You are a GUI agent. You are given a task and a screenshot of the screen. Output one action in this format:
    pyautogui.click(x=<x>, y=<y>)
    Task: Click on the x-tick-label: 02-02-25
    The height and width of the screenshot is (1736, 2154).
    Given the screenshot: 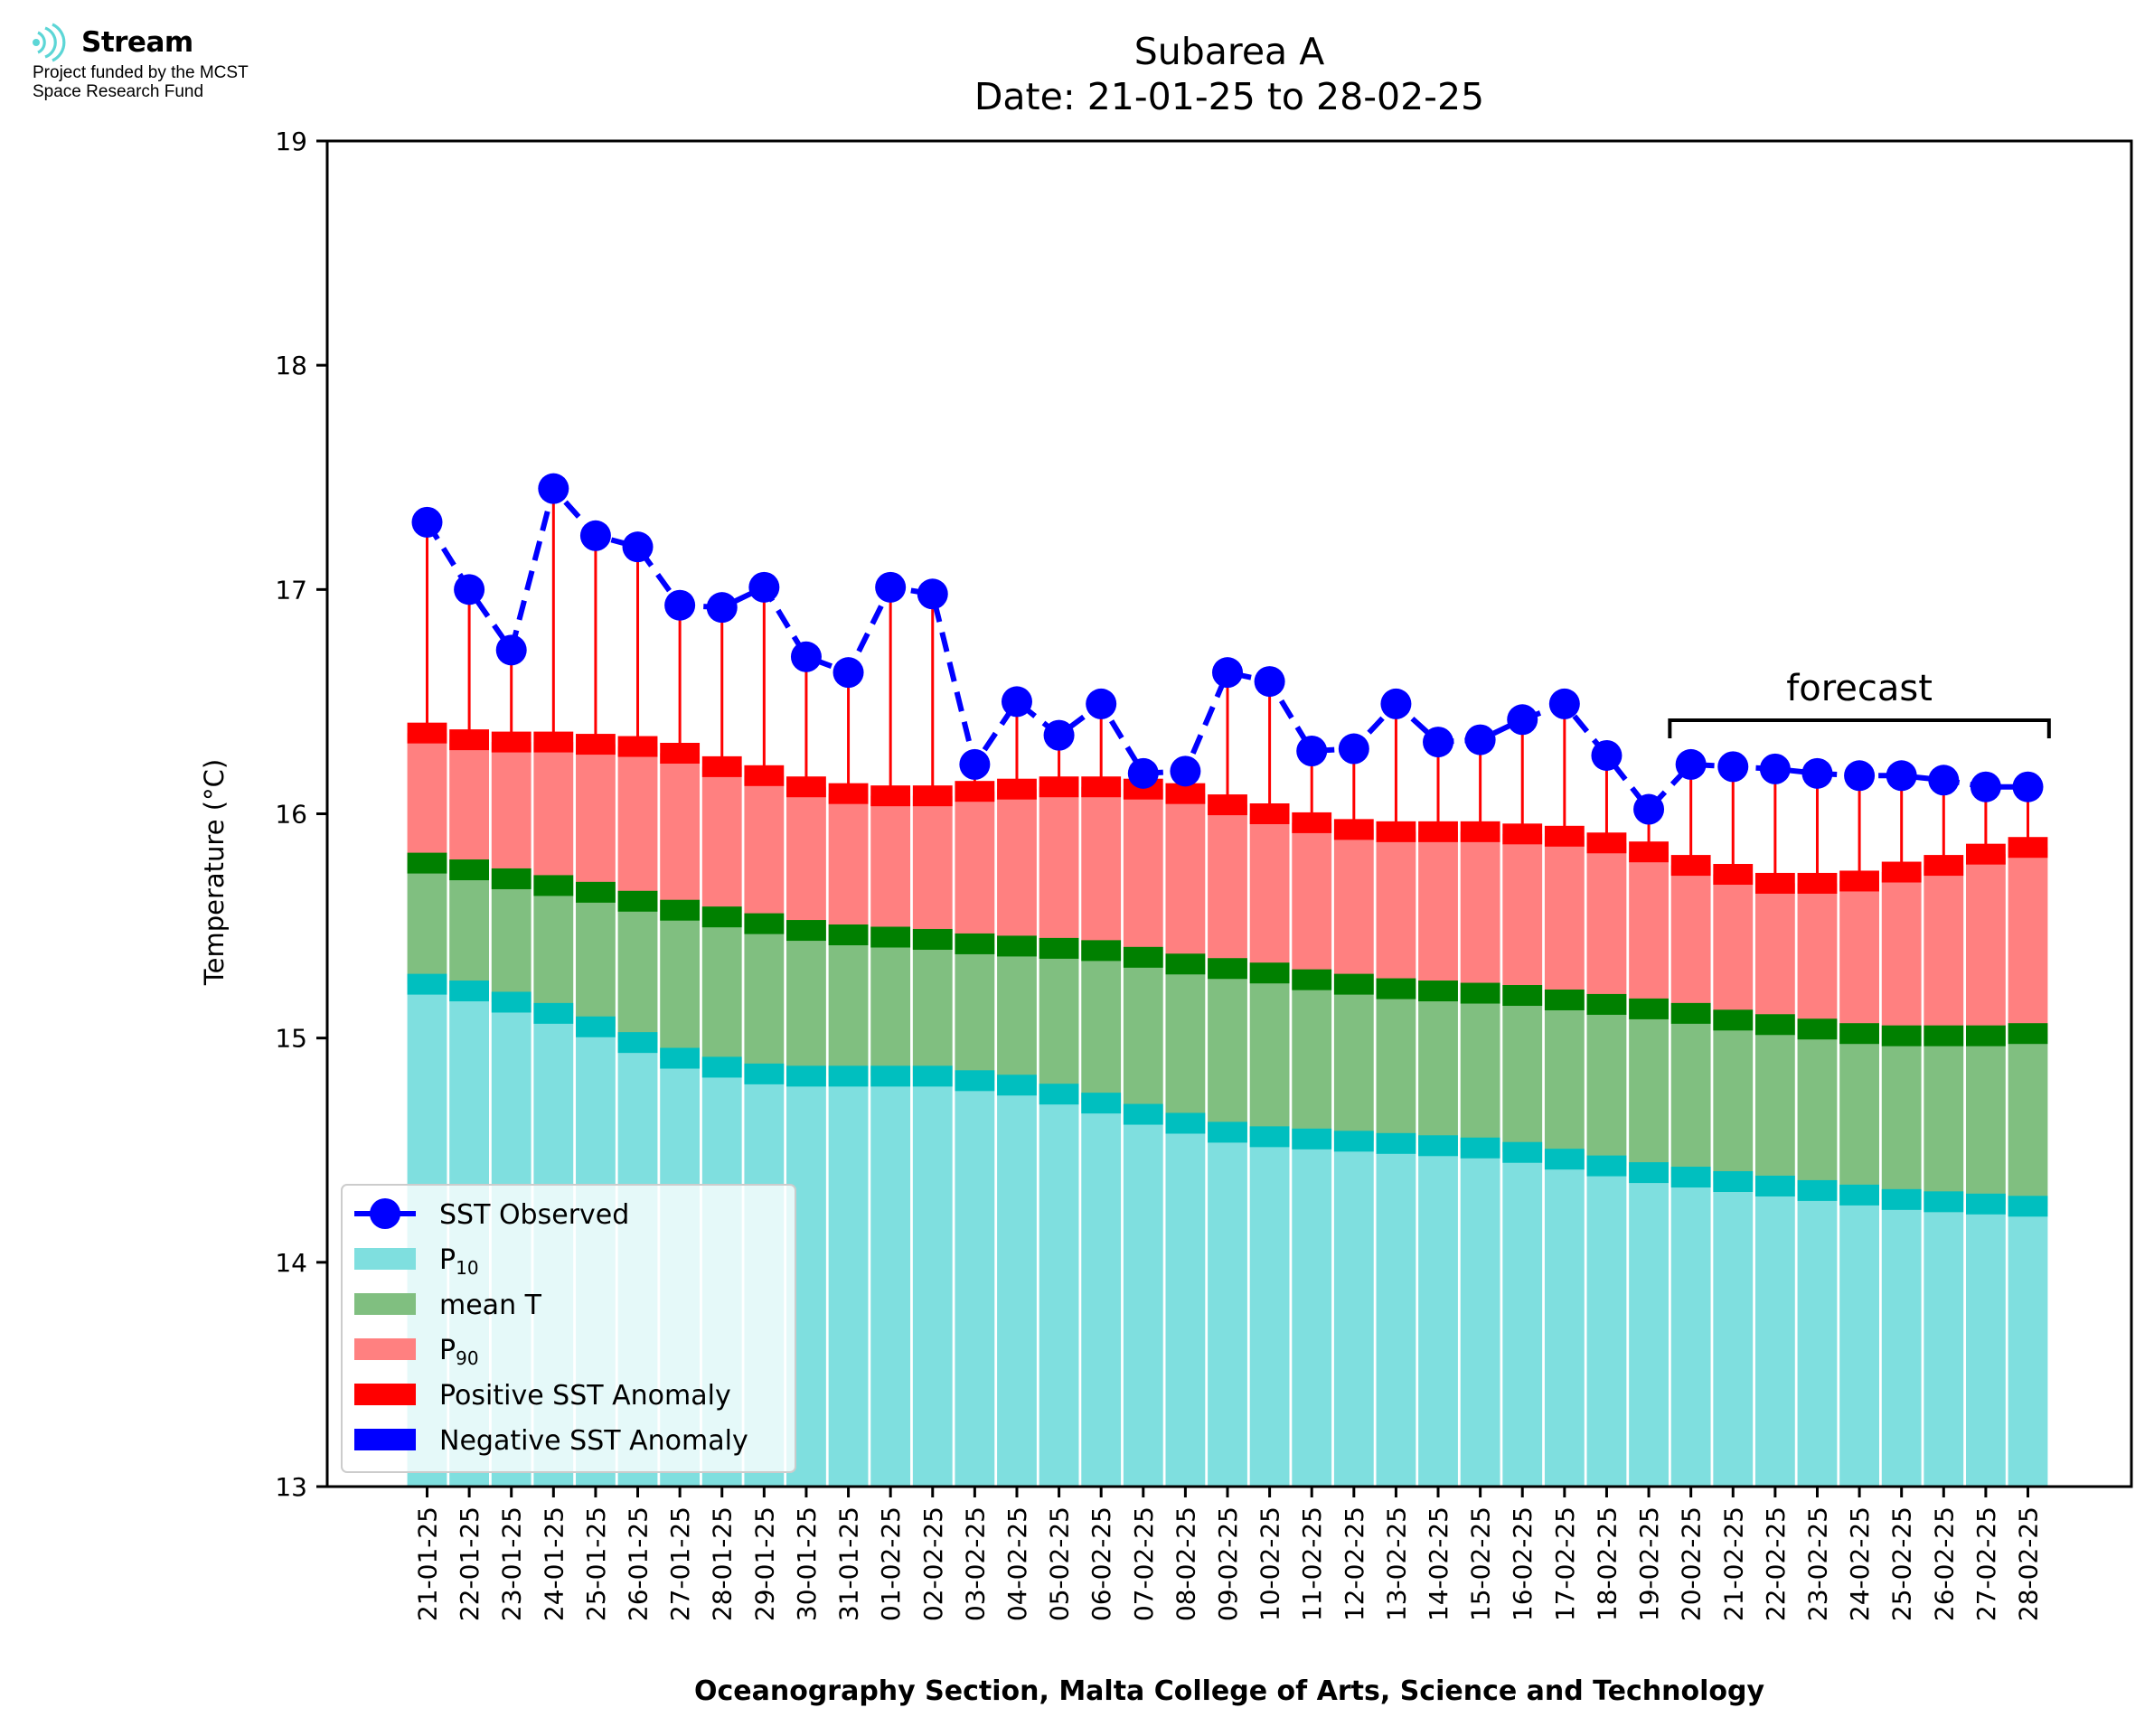 What is the action you would take?
    pyautogui.click(x=933, y=1564)
    